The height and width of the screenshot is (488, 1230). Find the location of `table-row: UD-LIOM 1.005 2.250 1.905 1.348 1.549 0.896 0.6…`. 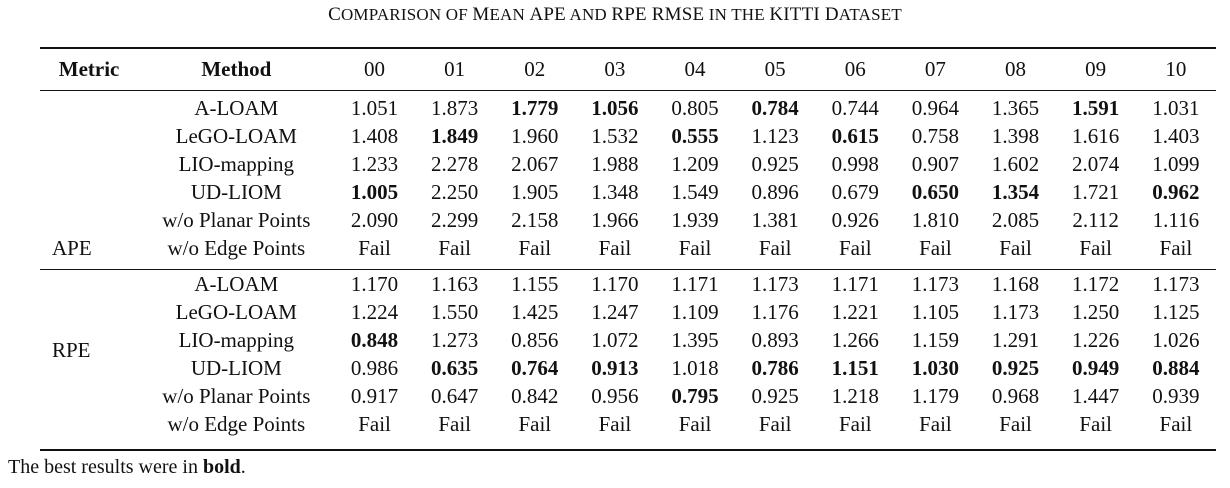

table-row: UD-LIOM 1.005 2.250 1.905 1.348 1.549 0.896 0.6… is located at coordinates (628, 192).